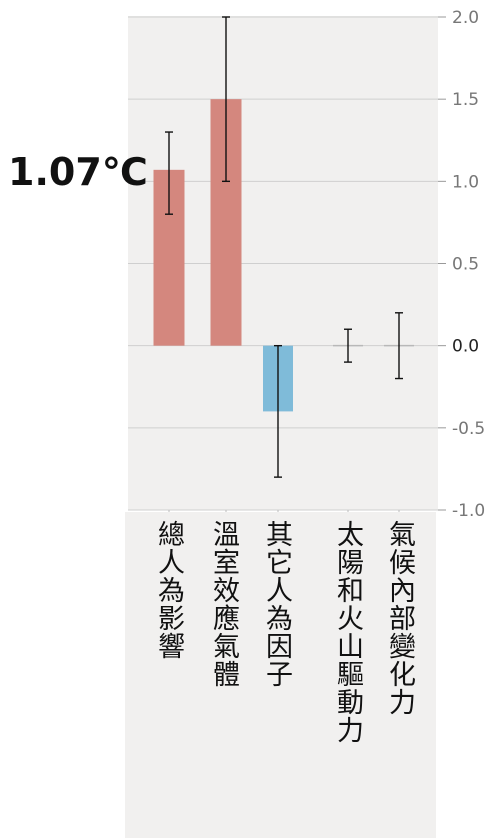  Describe the element at coordinates (276, 604) in the screenshot. I see `category-label-other-human: 其它人為因子` at that location.